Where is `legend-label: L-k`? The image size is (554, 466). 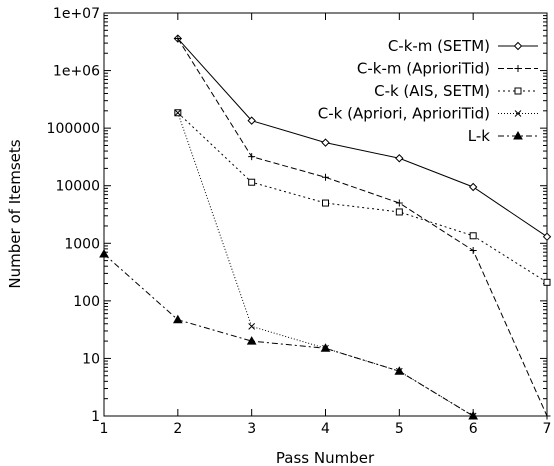
legend-label: L-k is located at coordinates (479, 136).